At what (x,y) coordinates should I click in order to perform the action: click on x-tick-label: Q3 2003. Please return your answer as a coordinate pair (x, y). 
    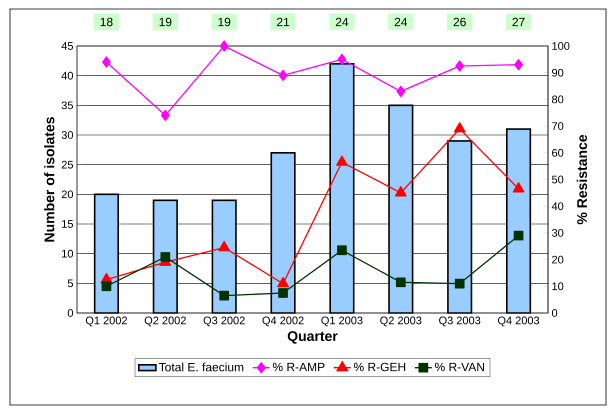
    Looking at the image, I should click on (459, 321).